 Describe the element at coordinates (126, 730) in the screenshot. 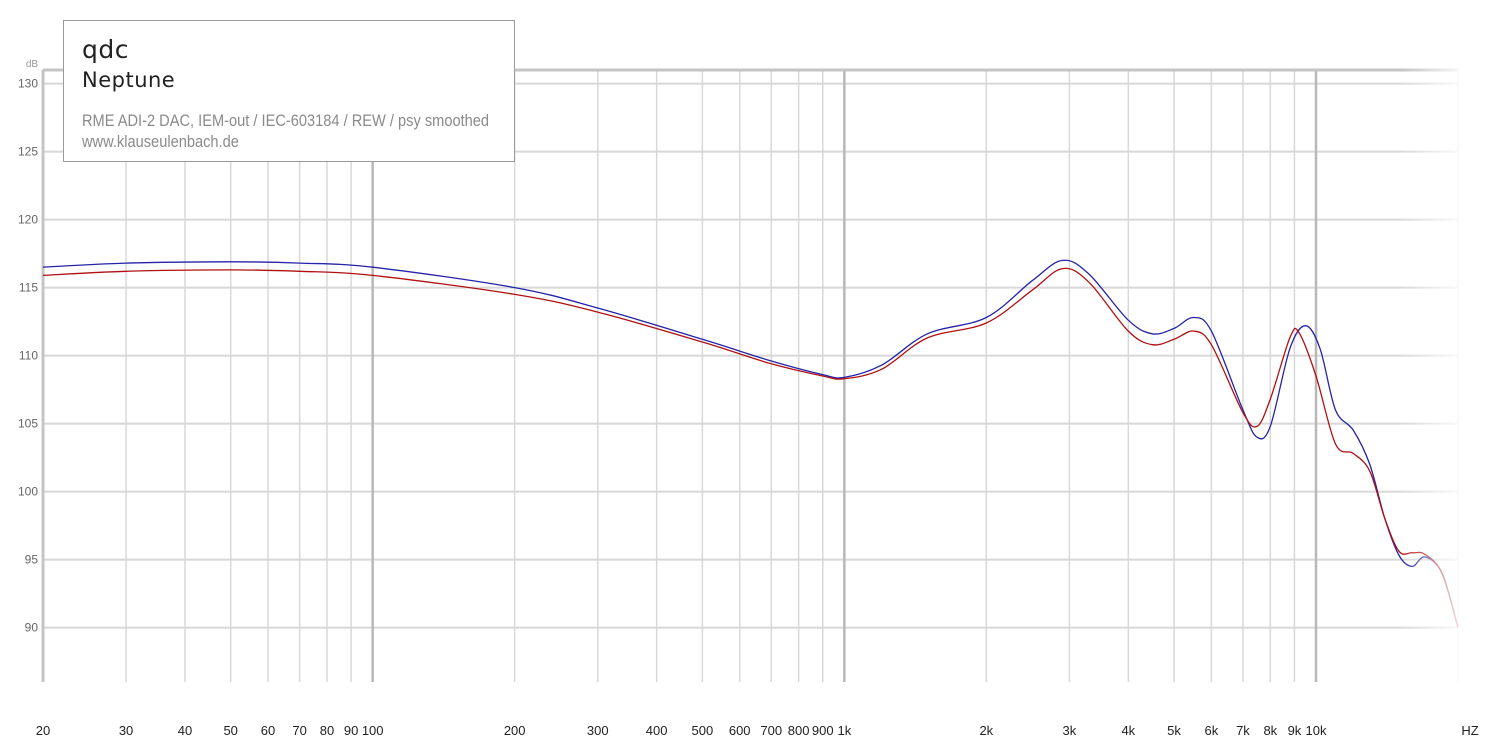

I see `x-tick-label: 30` at that location.